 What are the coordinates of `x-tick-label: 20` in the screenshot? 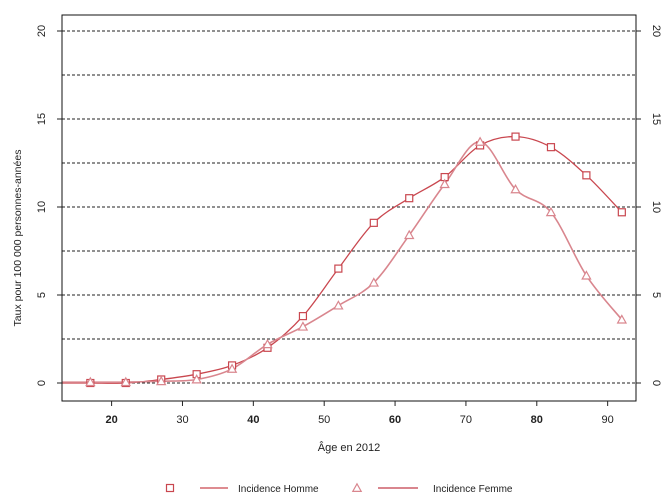 It's located at (111, 420).